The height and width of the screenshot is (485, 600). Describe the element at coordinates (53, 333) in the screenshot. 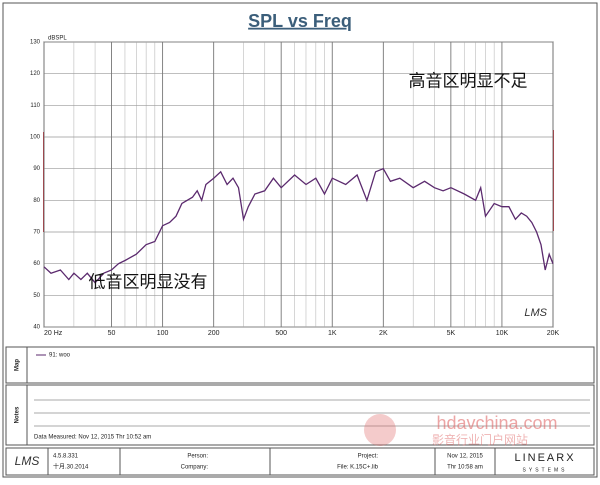

I see `x-tick-label: 20 Hz` at that location.